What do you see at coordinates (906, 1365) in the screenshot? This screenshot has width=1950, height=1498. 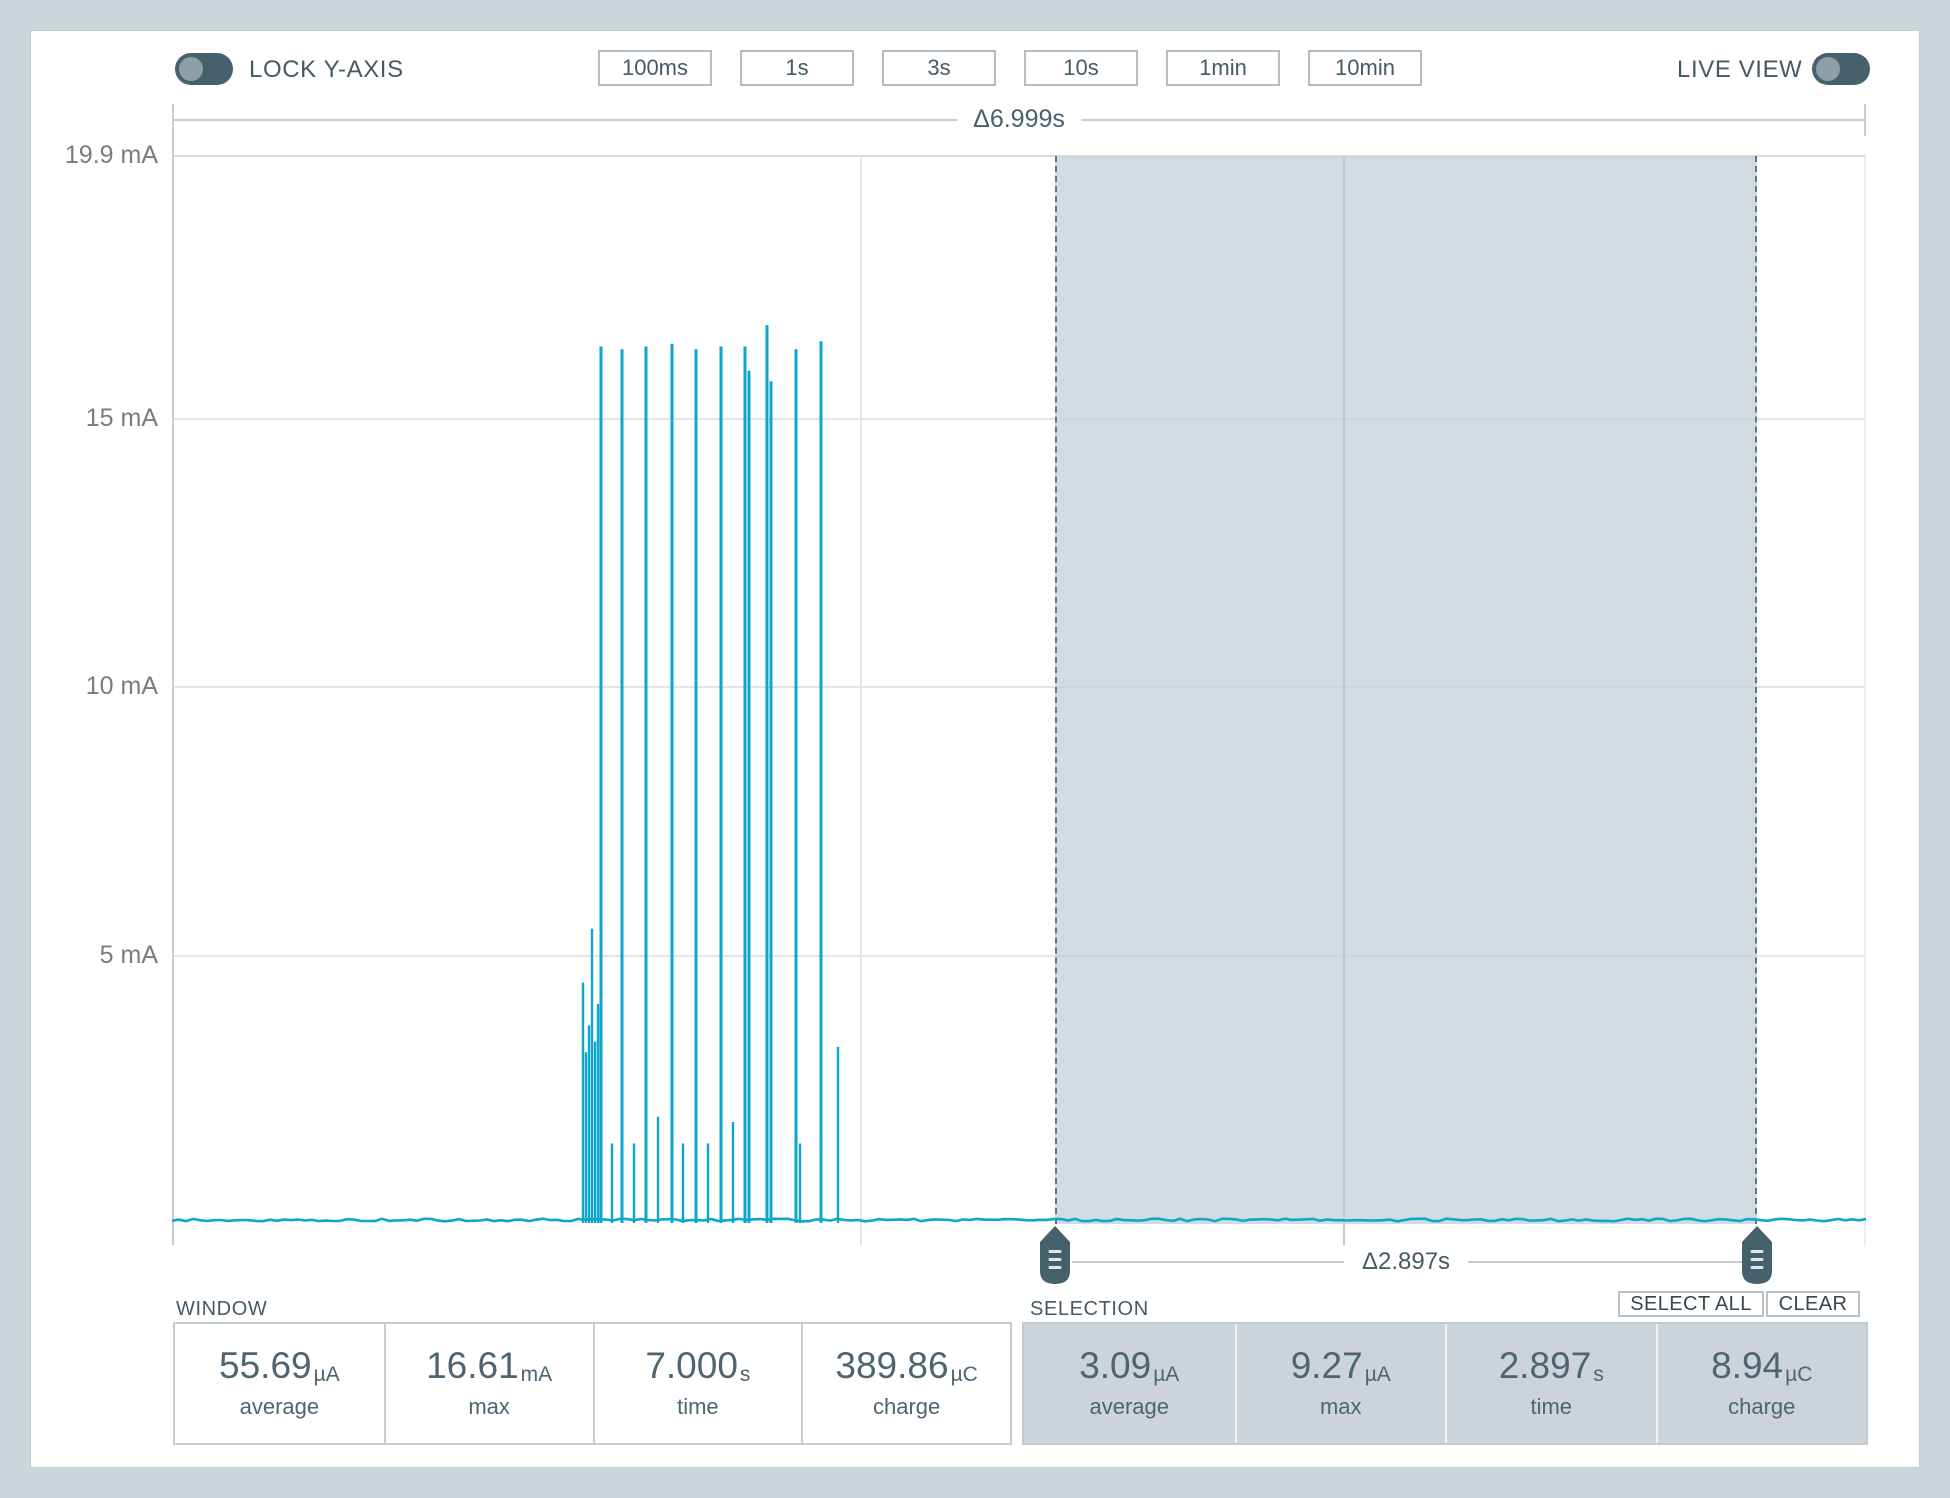 I see `stat-value: 389.86µC` at bounding box center [906, 1365].